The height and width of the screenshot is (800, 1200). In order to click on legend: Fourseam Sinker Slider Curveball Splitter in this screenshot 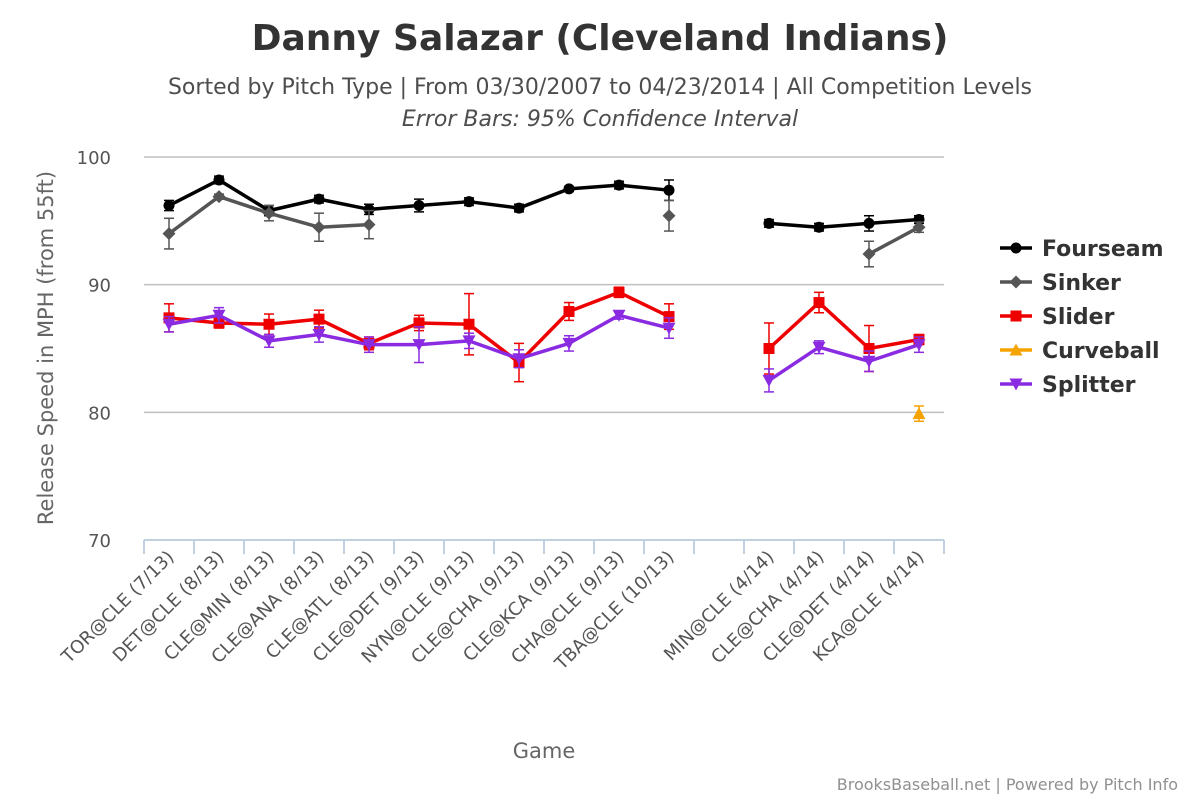, I will do `click(1082, 317)`.